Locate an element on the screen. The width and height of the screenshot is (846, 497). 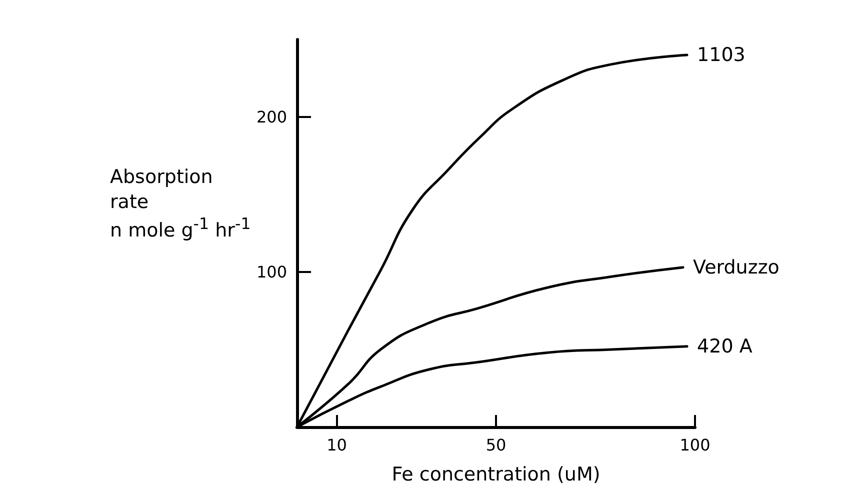
series-label: Verduzzo is located at coordinates (736, 267).